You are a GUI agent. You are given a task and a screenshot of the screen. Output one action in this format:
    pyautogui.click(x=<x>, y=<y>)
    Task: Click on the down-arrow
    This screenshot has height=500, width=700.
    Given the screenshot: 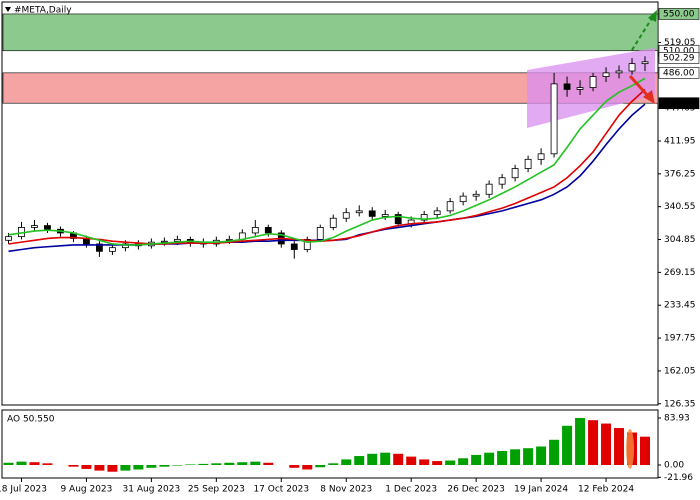 What is the action you would take?
    pyautogui.click(x=639, y=86)
    